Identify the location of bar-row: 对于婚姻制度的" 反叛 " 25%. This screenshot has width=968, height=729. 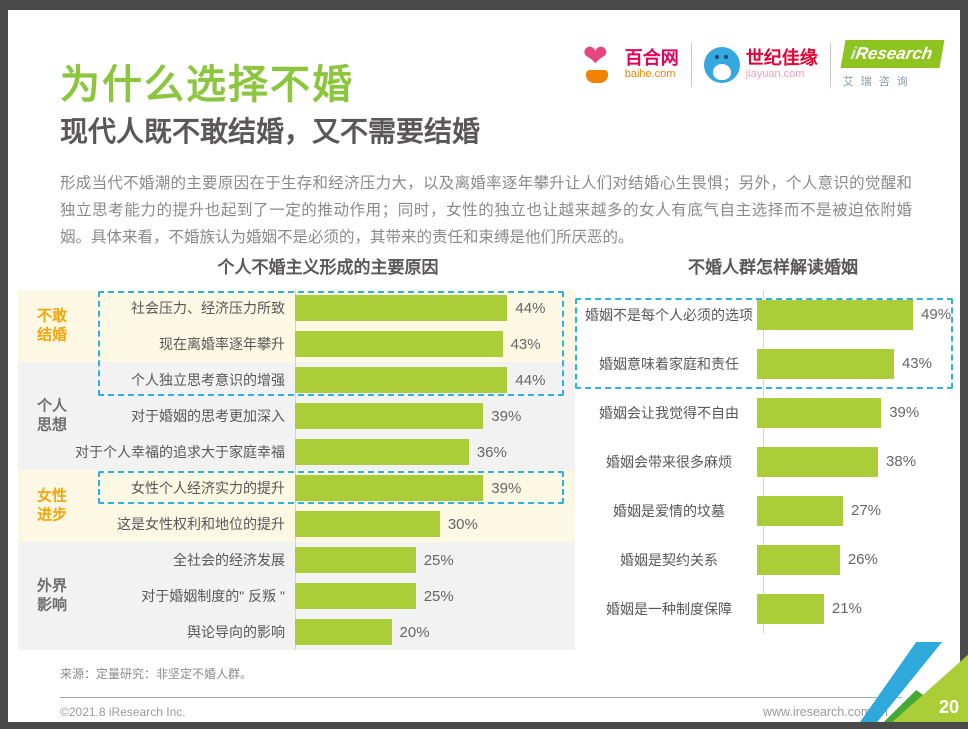
(296, 596).